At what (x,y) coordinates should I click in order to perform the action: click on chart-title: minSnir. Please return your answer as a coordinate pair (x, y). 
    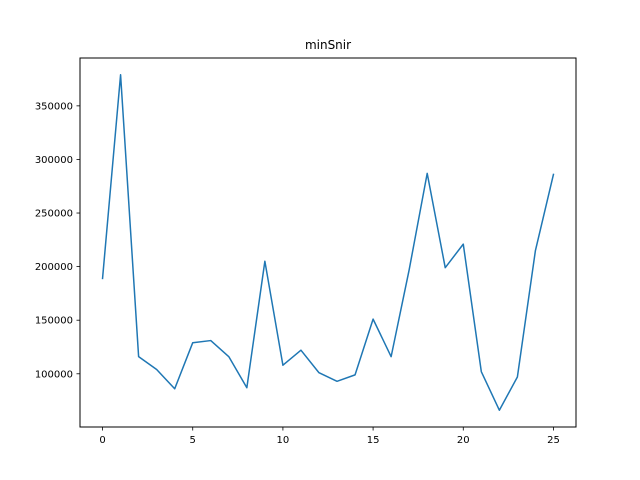
    Looking at the image, I should click on (328, 45).